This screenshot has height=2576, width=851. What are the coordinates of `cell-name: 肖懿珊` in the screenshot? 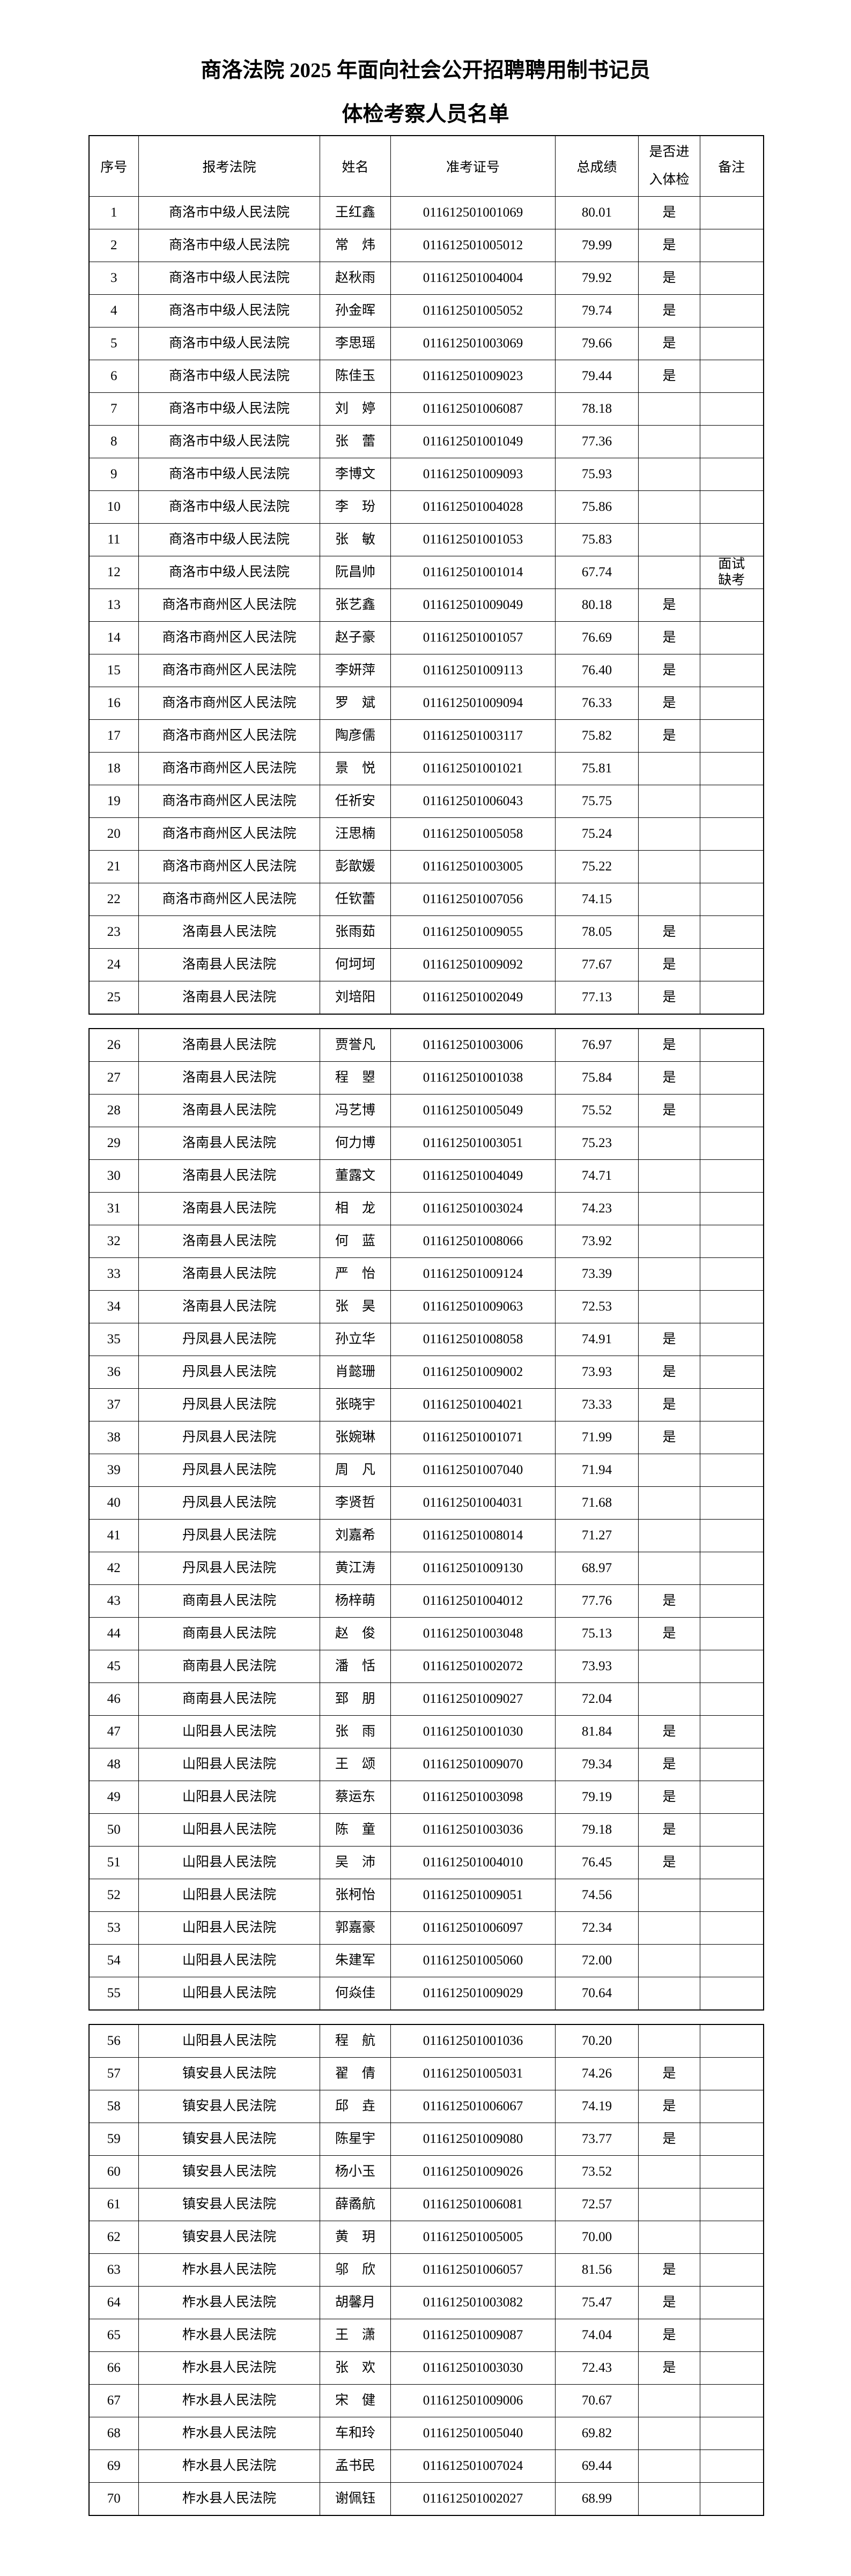 It's located at (356, 1372).